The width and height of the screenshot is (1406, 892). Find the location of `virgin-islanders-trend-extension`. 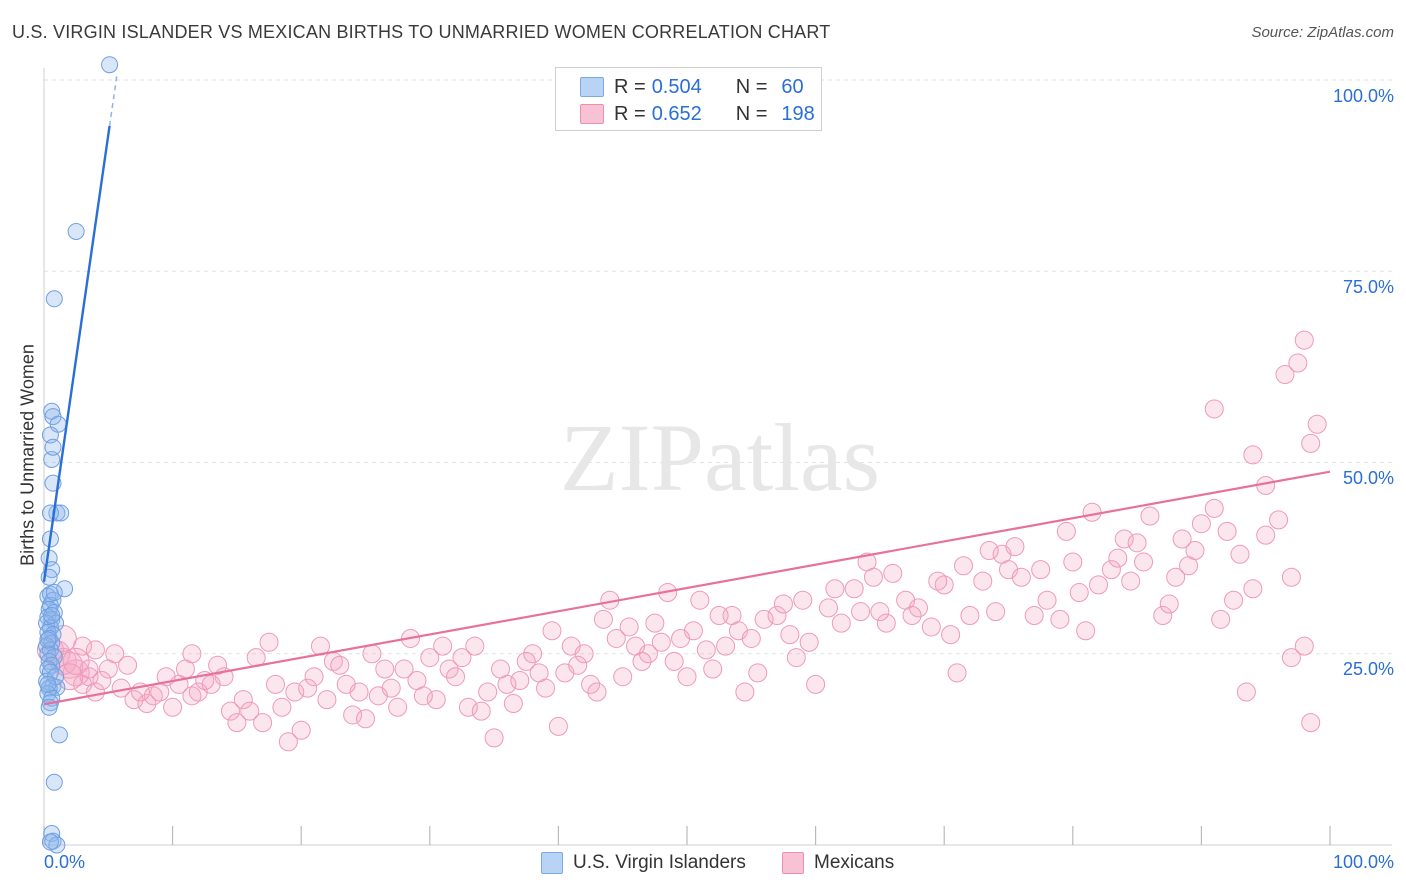

virgin-islanders-trend-extension is located at coordinates (113, 99).